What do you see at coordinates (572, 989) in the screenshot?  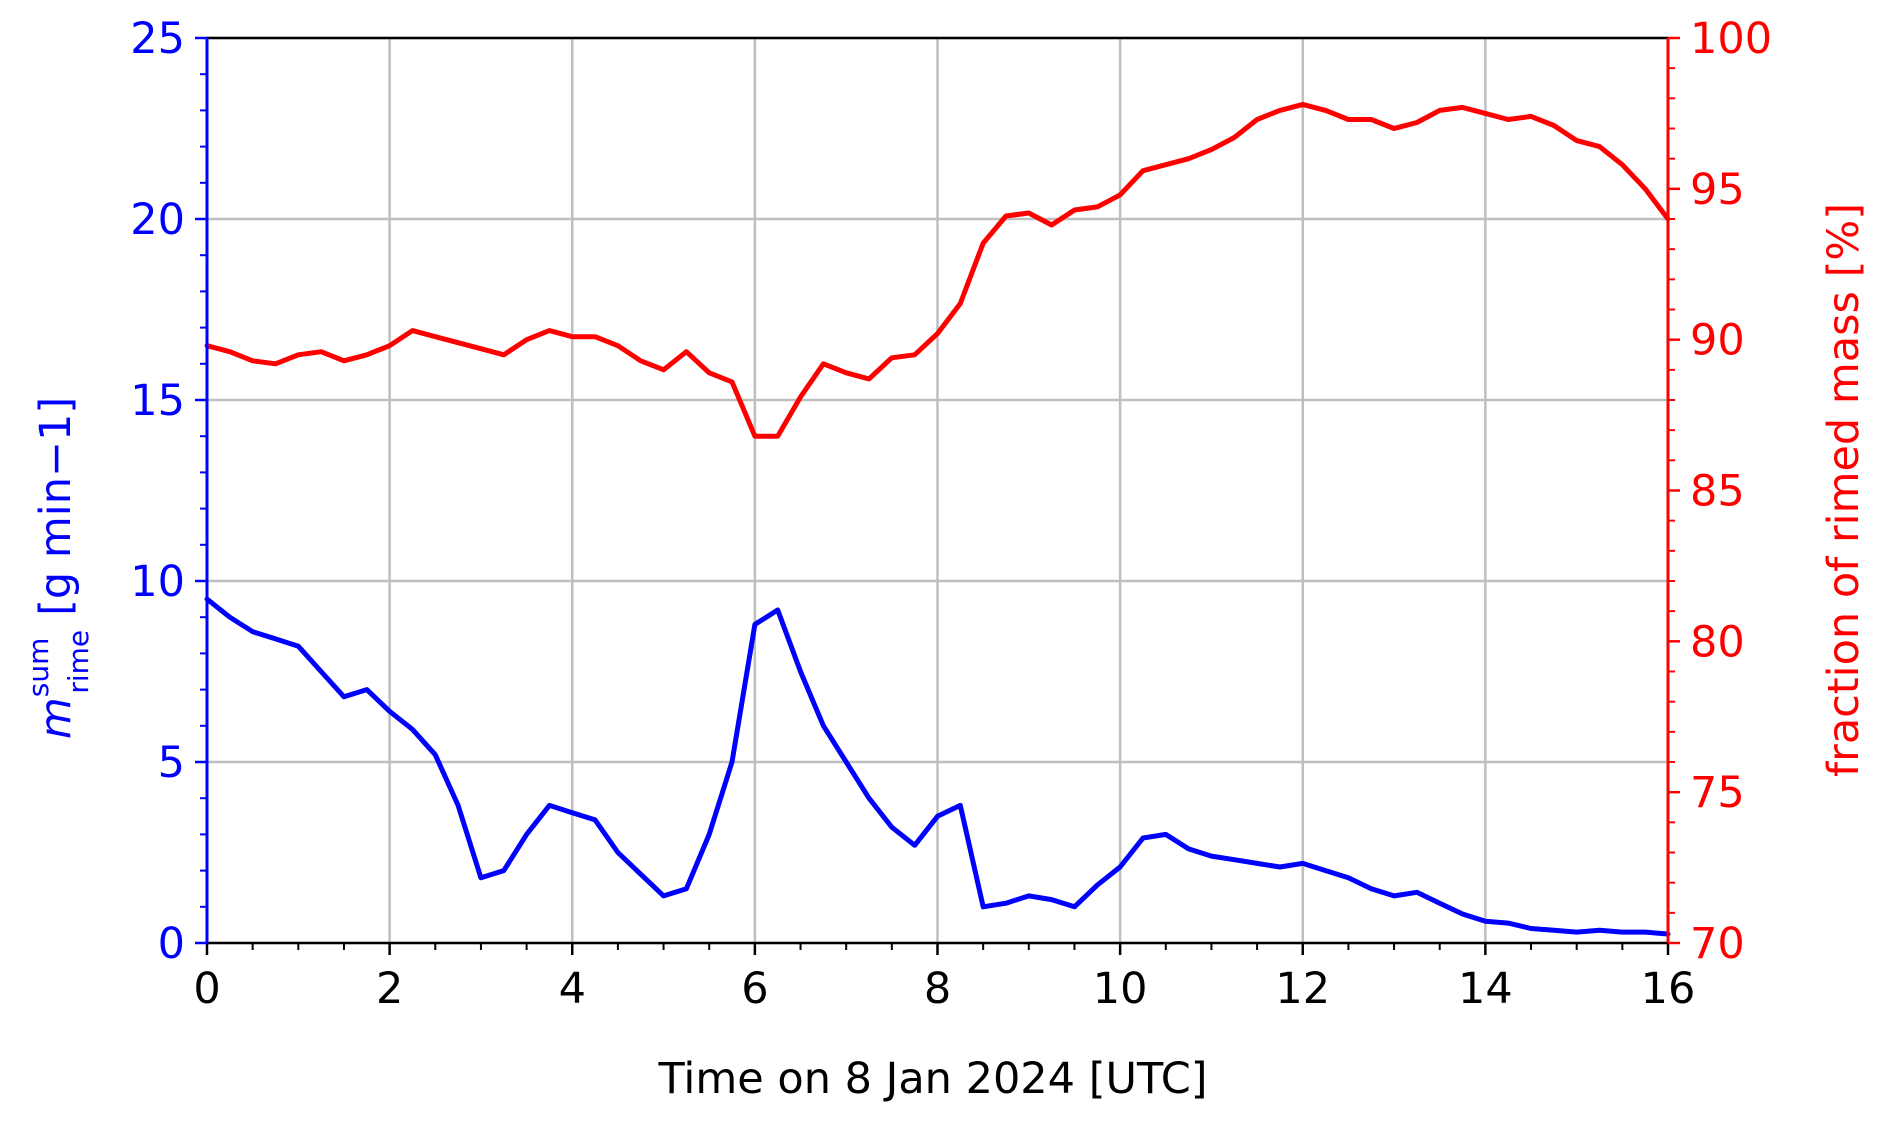 I see `x-tick-label: 4` at bounding box center [572, 989].